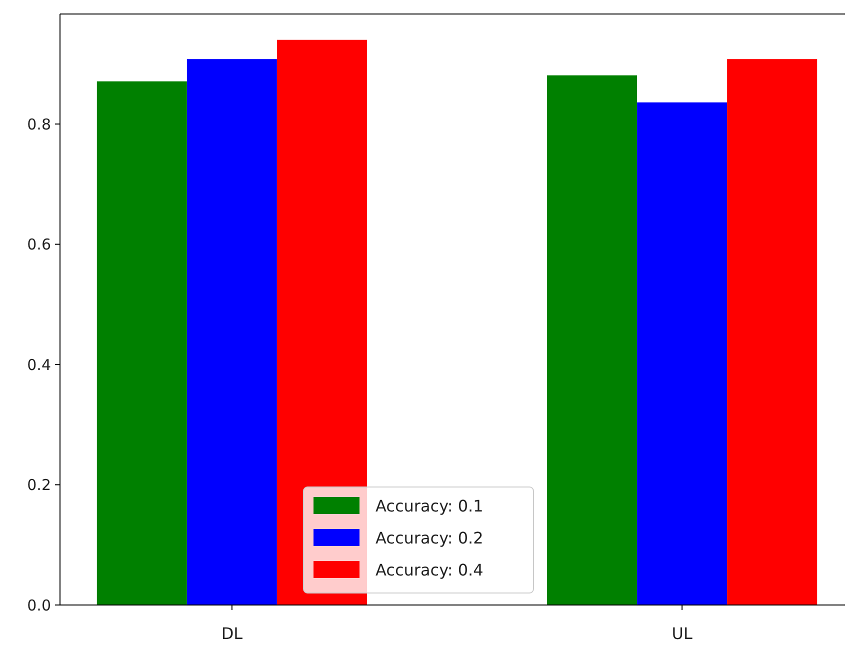  What do you see at coordinates (430, 570) in the screenshot?
I see `legend-label: Accuracy: 0.4` at bounding box center [430, 570].